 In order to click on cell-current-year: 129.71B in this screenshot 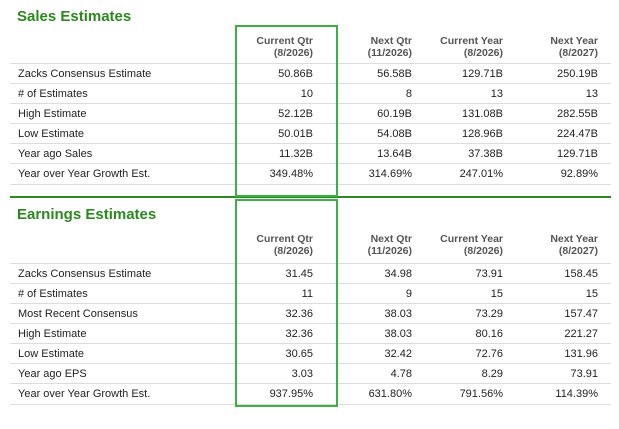, I will do `click(482, 74)`.